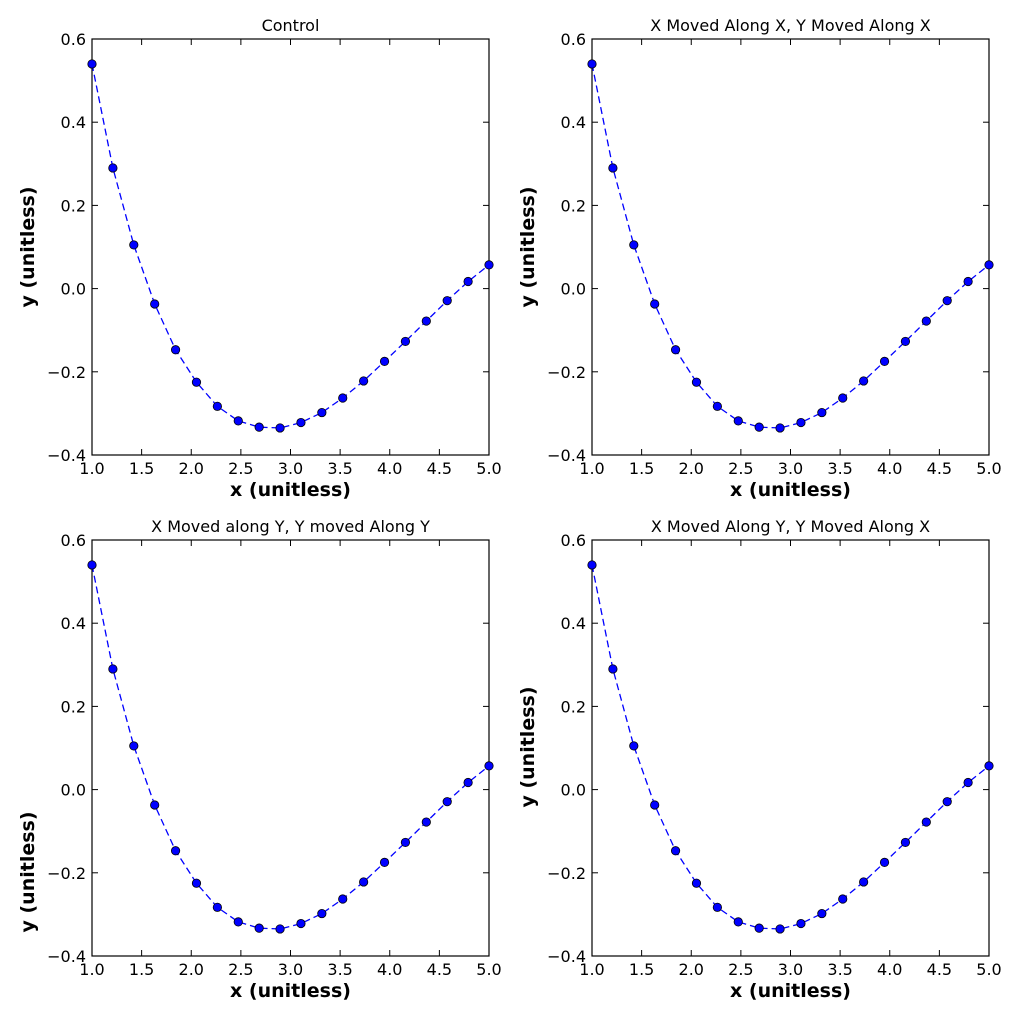  Describe the element at coordinates (790, 25) in the screenshot. I see `chart-title: X Moved Along X, Y Moved Along X` at that location.